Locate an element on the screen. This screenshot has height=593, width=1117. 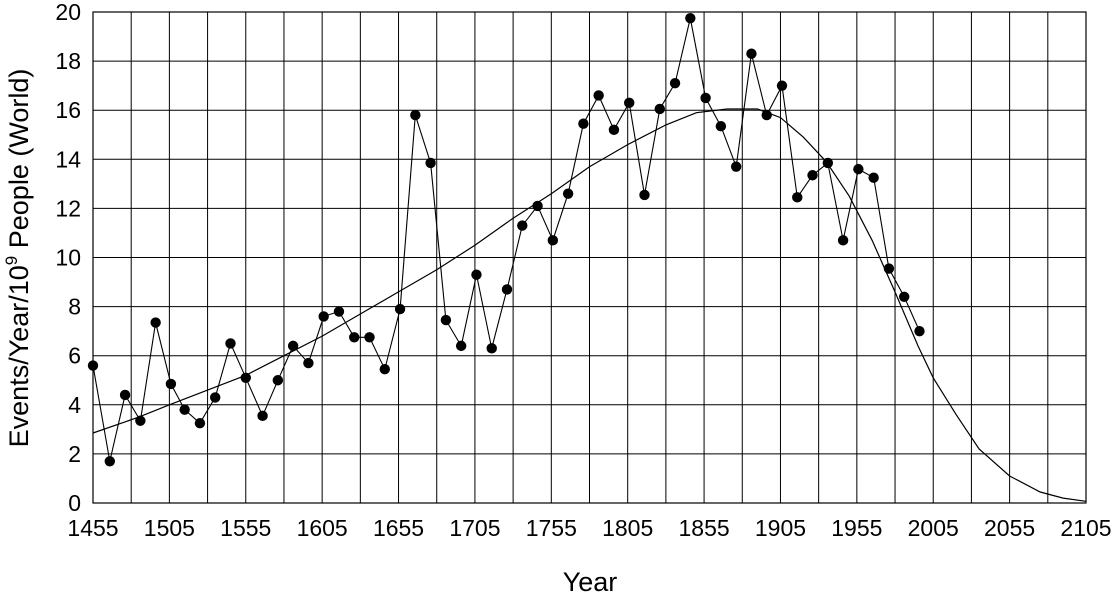
x-tick-label: 1705 is located at coordinates (474, 528).